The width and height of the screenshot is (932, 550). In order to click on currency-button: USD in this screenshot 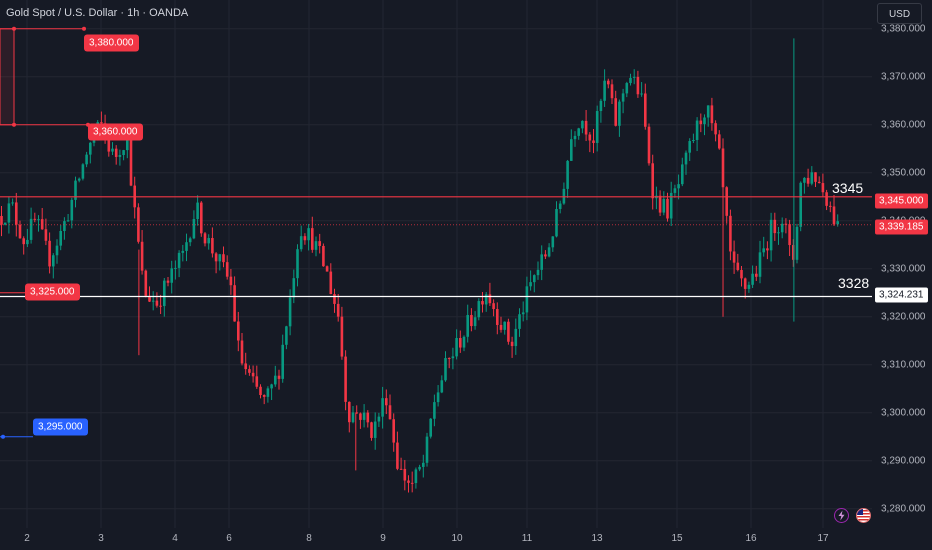, I will do `click(899, 13)`.